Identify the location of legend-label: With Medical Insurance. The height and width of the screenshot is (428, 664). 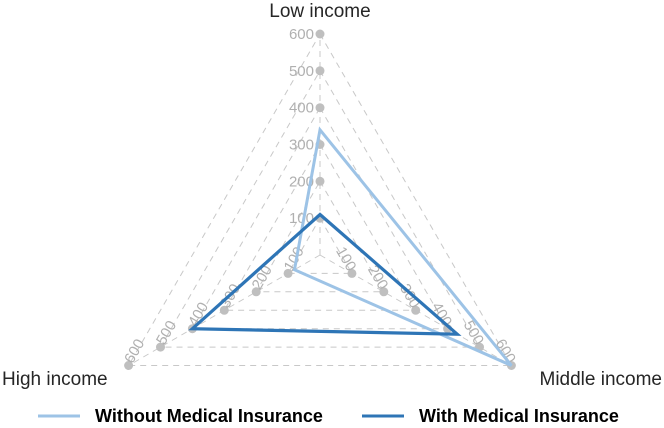
(519, 416).